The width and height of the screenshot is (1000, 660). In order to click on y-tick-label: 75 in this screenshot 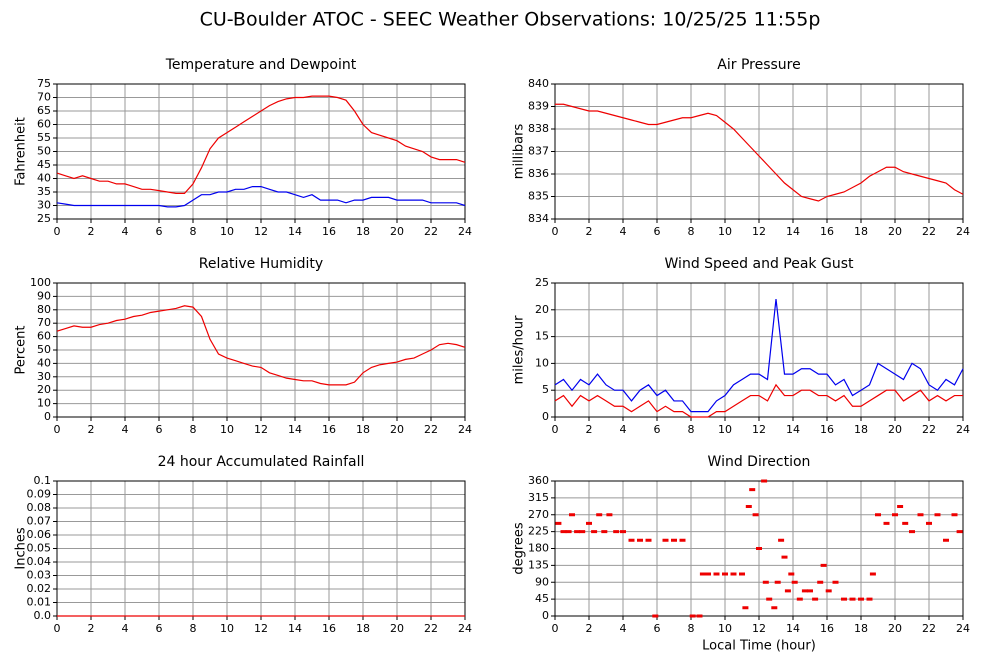, I will do `click(44, 83)`.